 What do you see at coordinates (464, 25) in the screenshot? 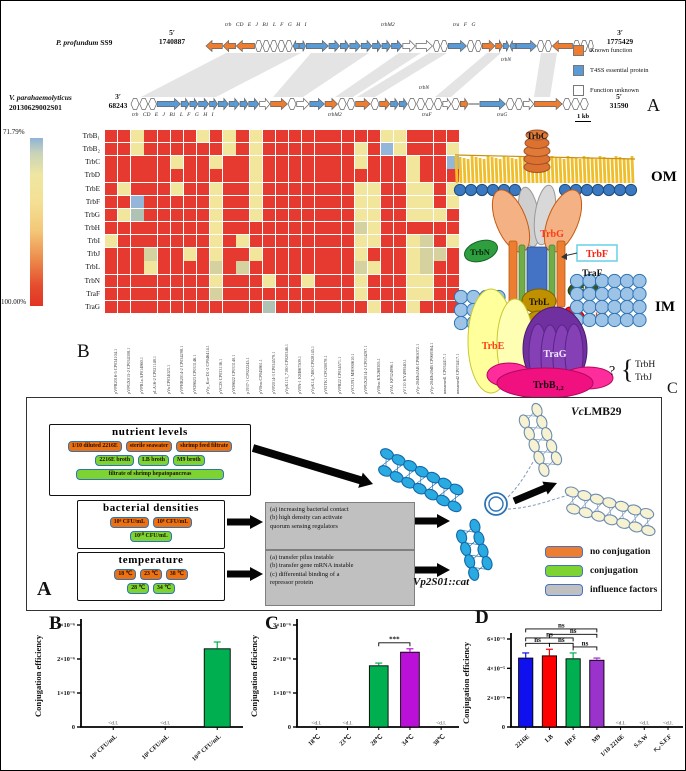
I see `top-tra-labels: tra F G` at bounding box center [464, 25].